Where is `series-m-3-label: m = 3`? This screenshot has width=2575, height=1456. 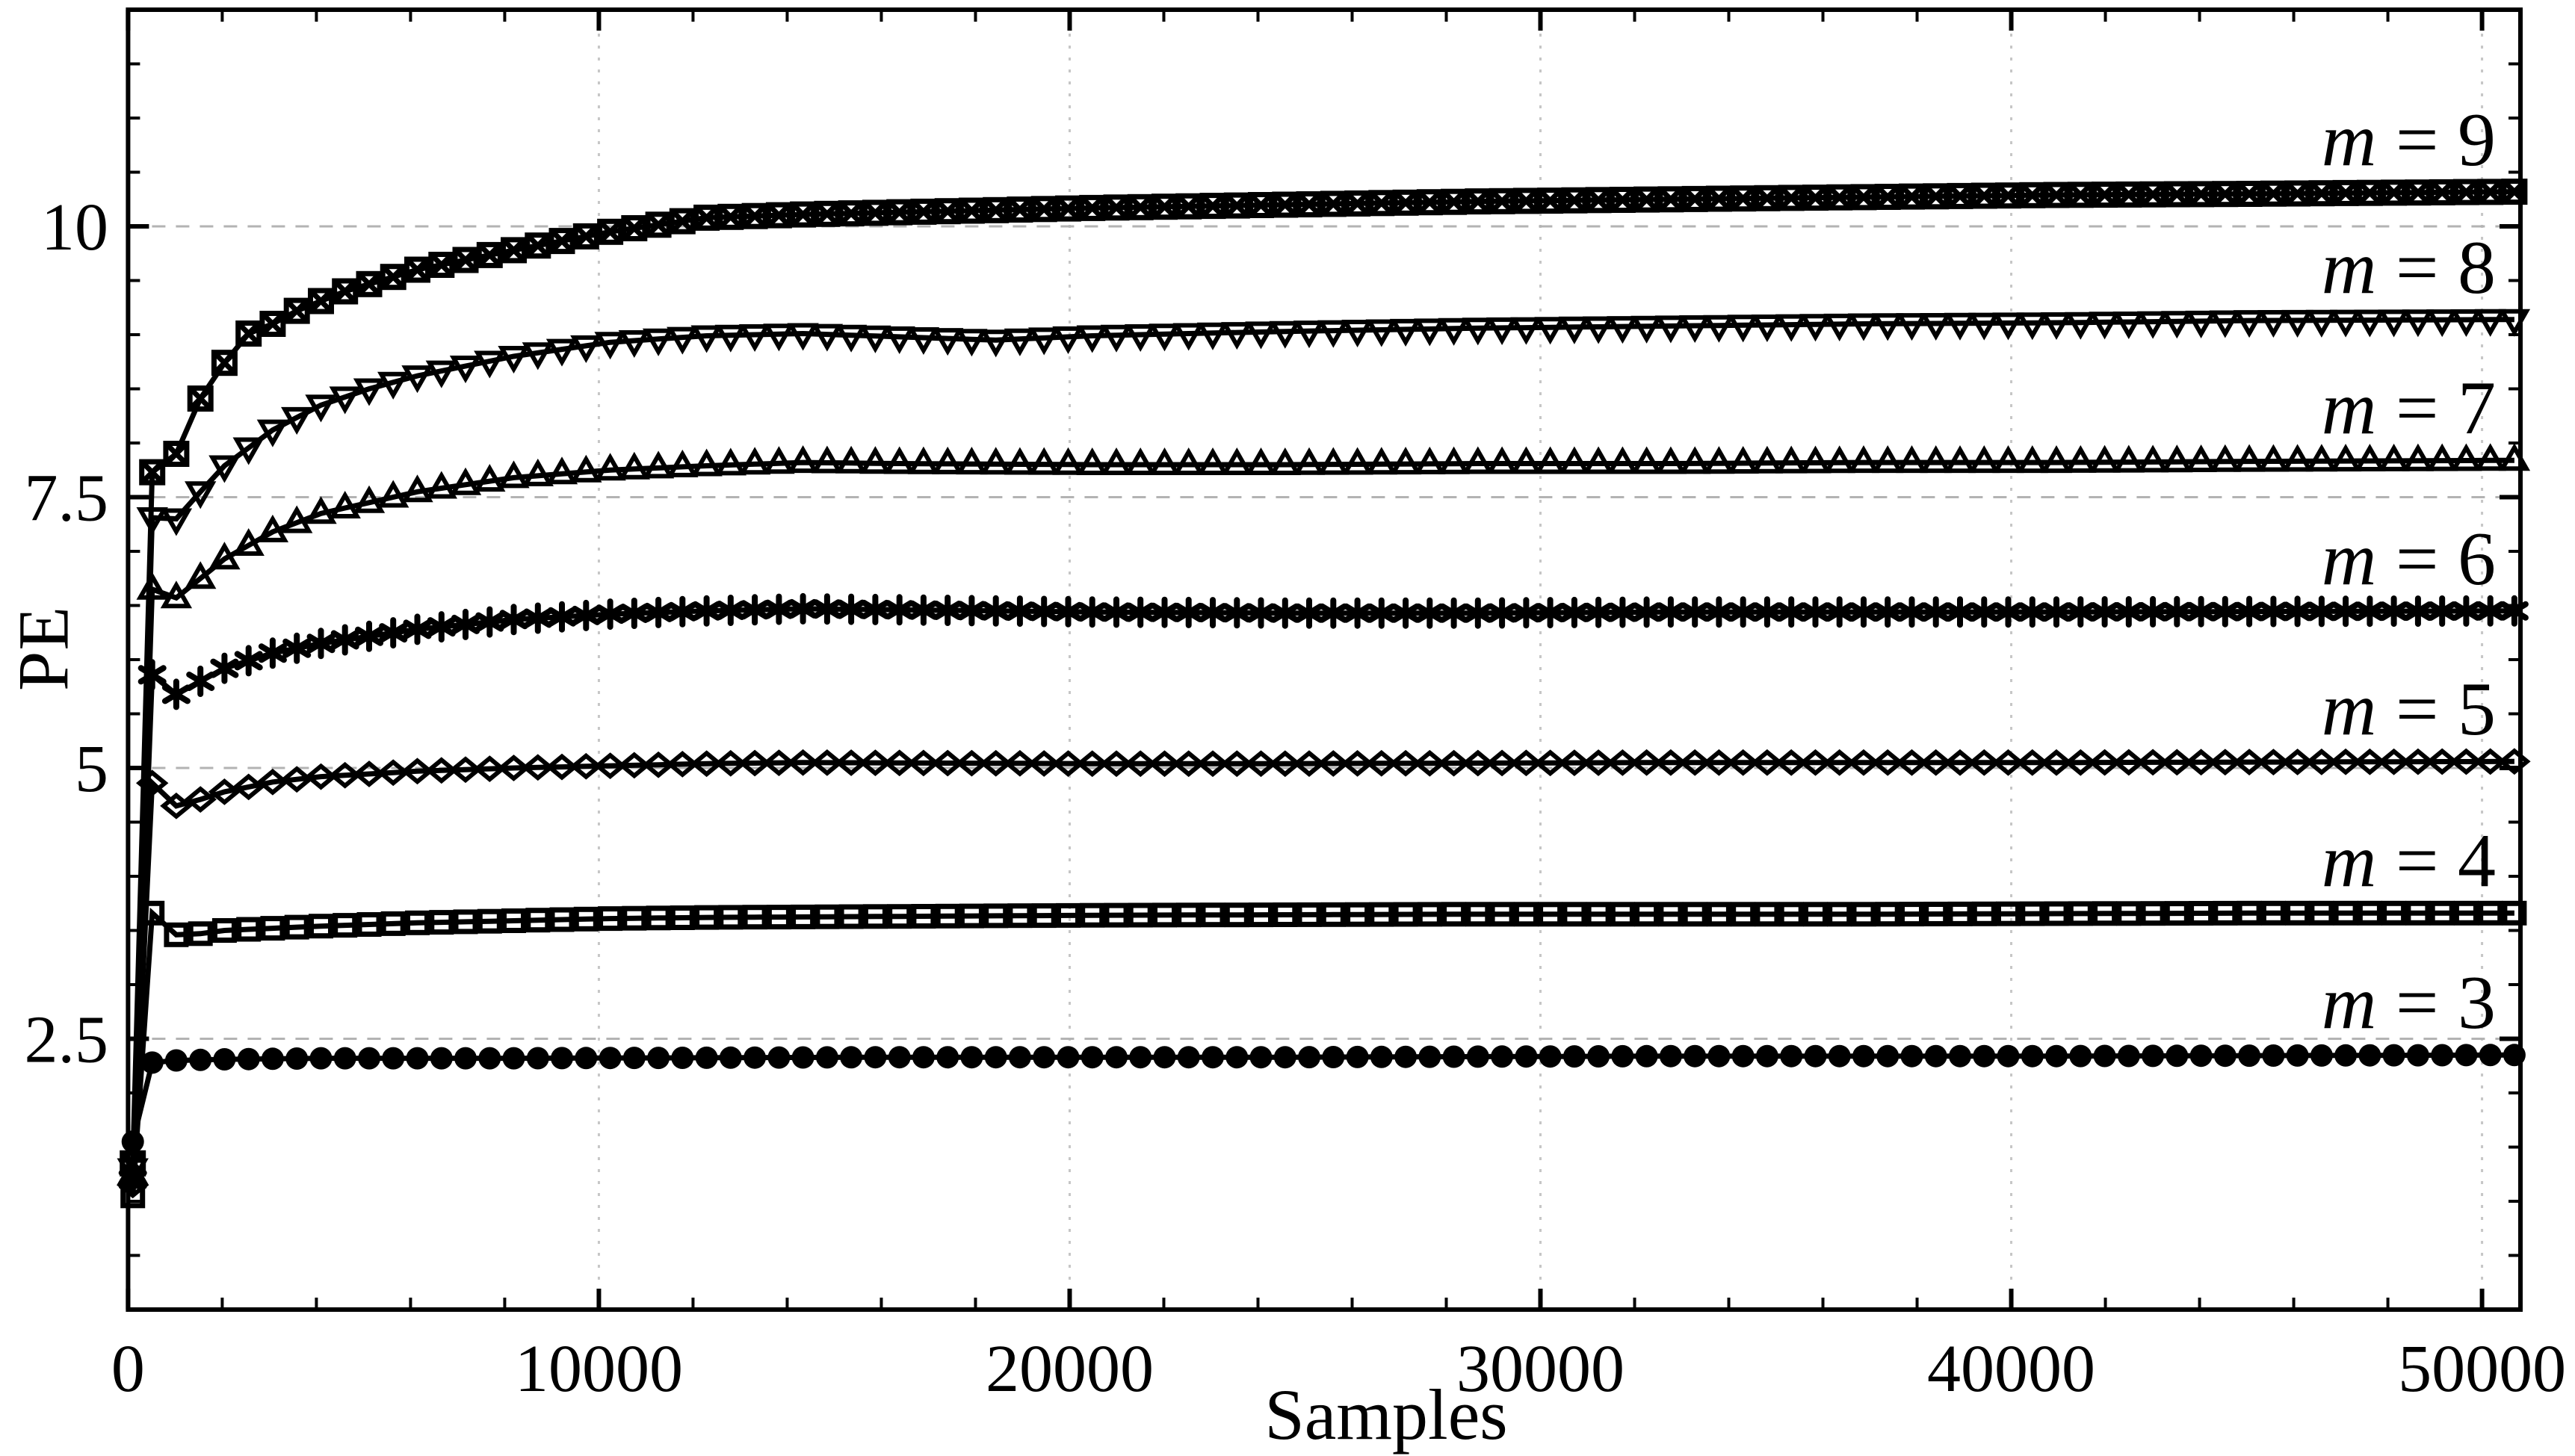 series-m-3-label: m = 3 is located at coordinates (2409, 1003).